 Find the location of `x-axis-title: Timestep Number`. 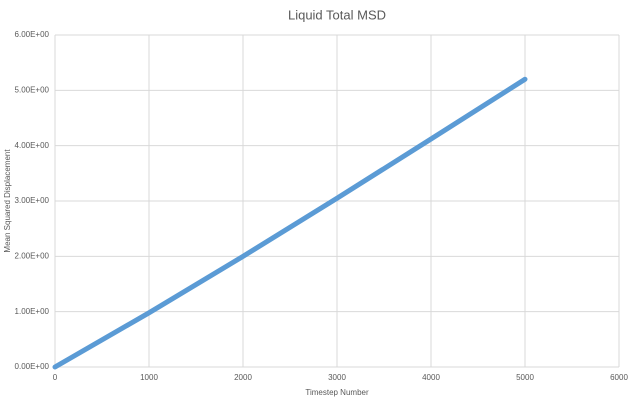

x-axis-title: Timestep Number is located at coordinates (337, 392).